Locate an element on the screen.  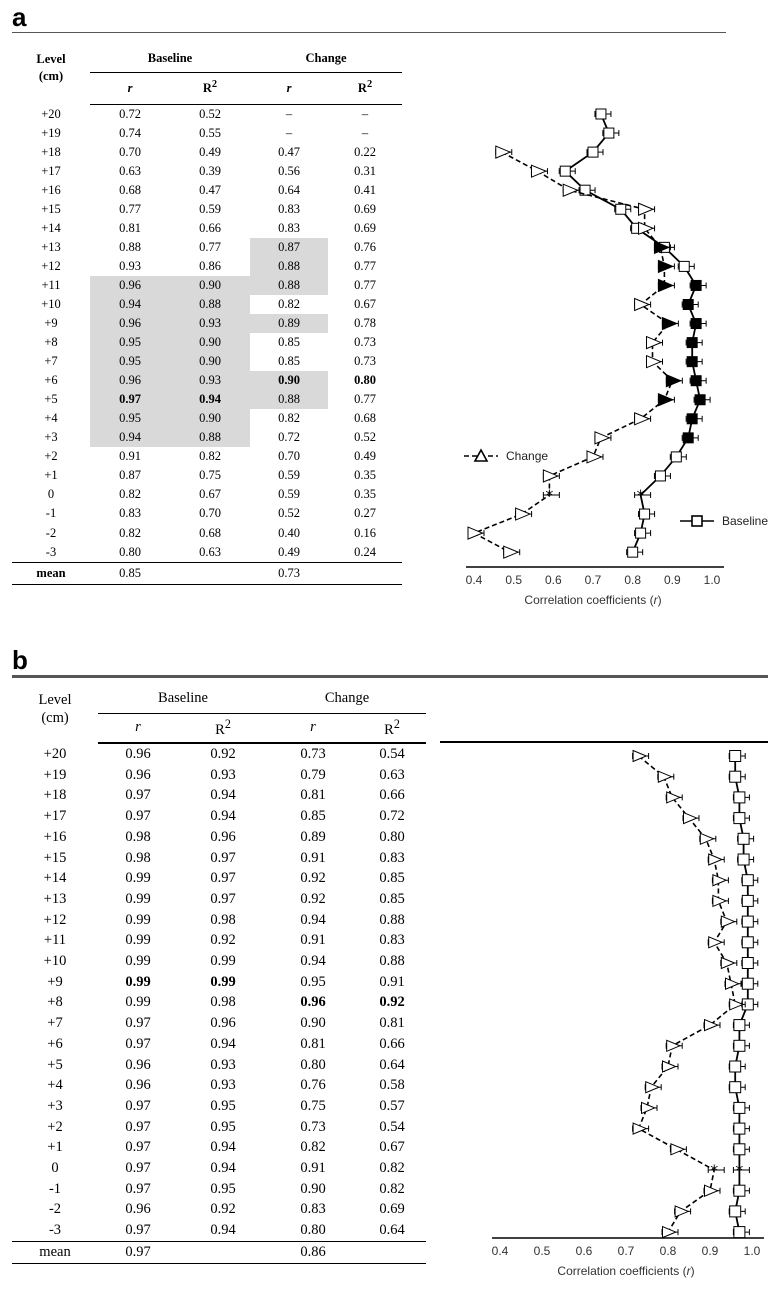
baseline-r2-cell: 0.99 is located at coordinates (223, 981).